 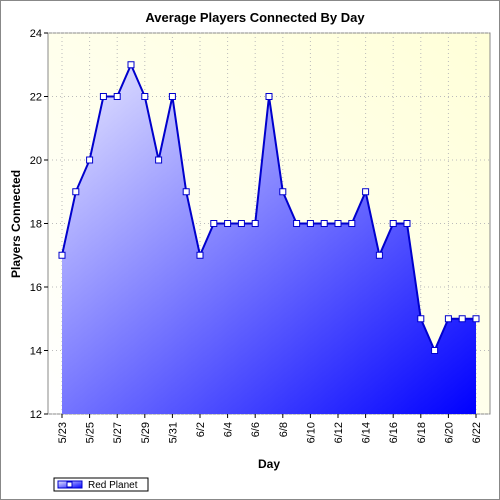 What do you see at coordinates (394, 432) in the screenshot?
I see `x-tick-label: 6/16` at bounding box center [394, 432].